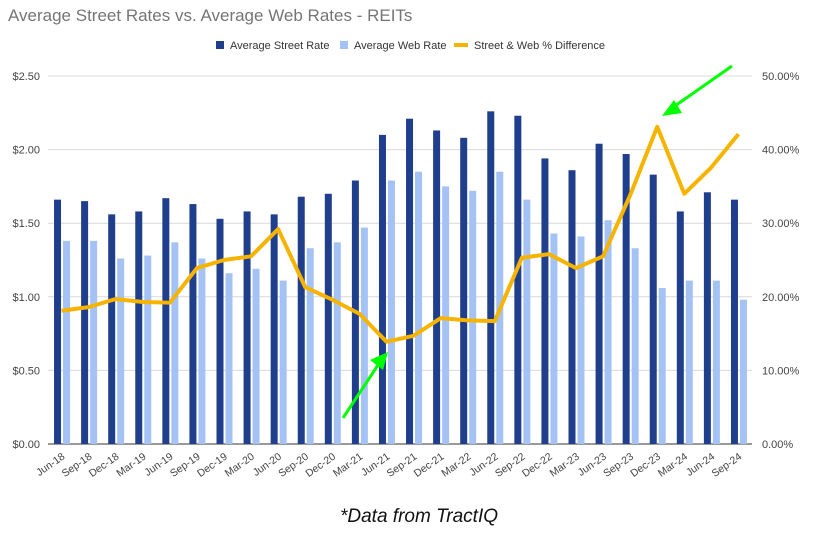 The width and height of the screenshot is (838, 544). What do you see at coordinates (26, 371) in the screenshot?
I see `y-left-tick-label: $0.50` at bounding box center [26, 371].